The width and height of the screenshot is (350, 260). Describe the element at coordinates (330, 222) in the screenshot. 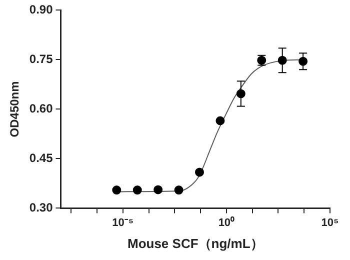

I see `x-tick-label: 10⁵` at that location.